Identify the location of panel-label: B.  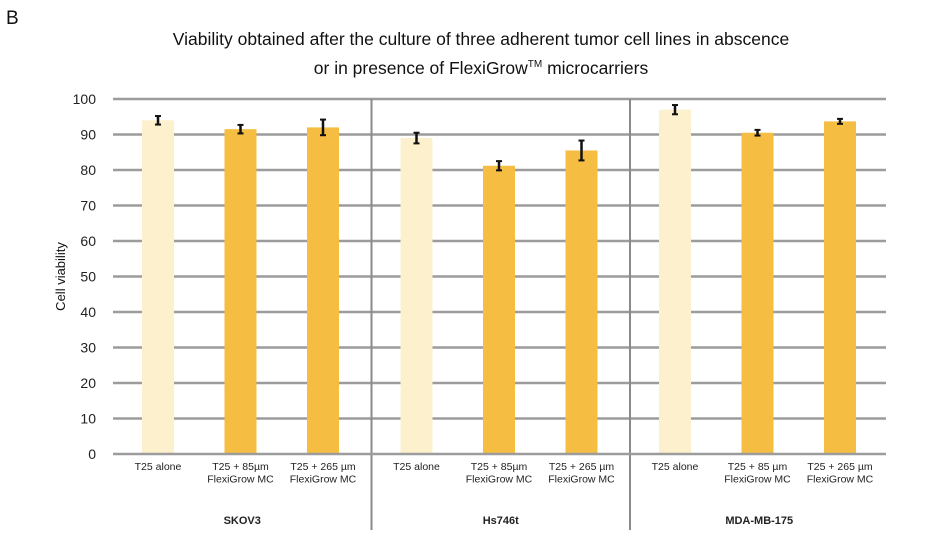
(12, 18).